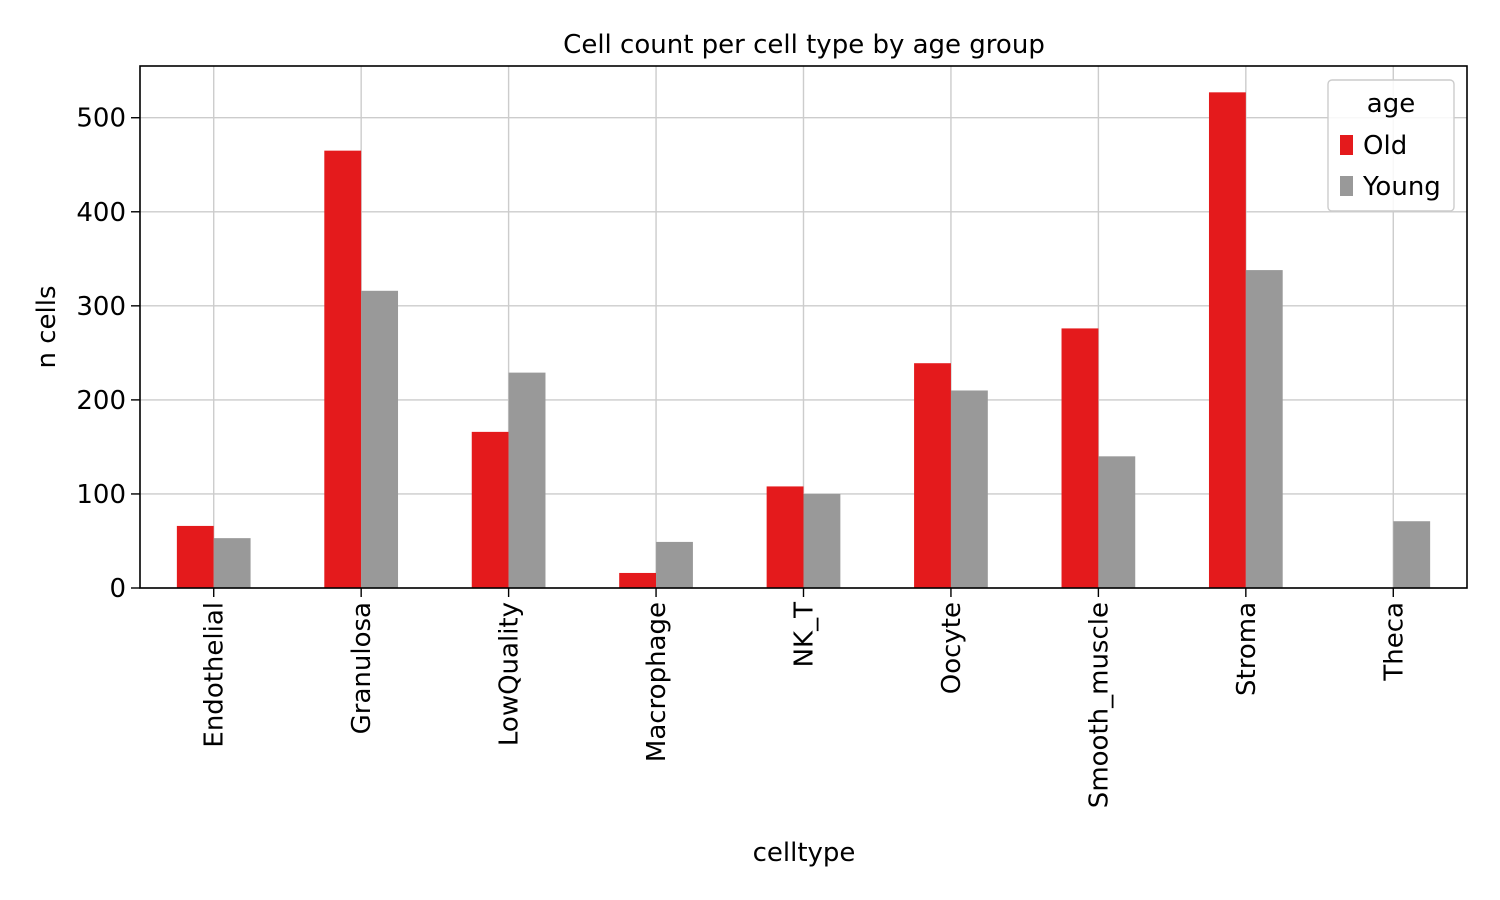 The width and height of the screenshot is (1500, 900). Describe the element at coordinates (1401, 187) in the screenshot. I see `legend-label: Young` at that location.